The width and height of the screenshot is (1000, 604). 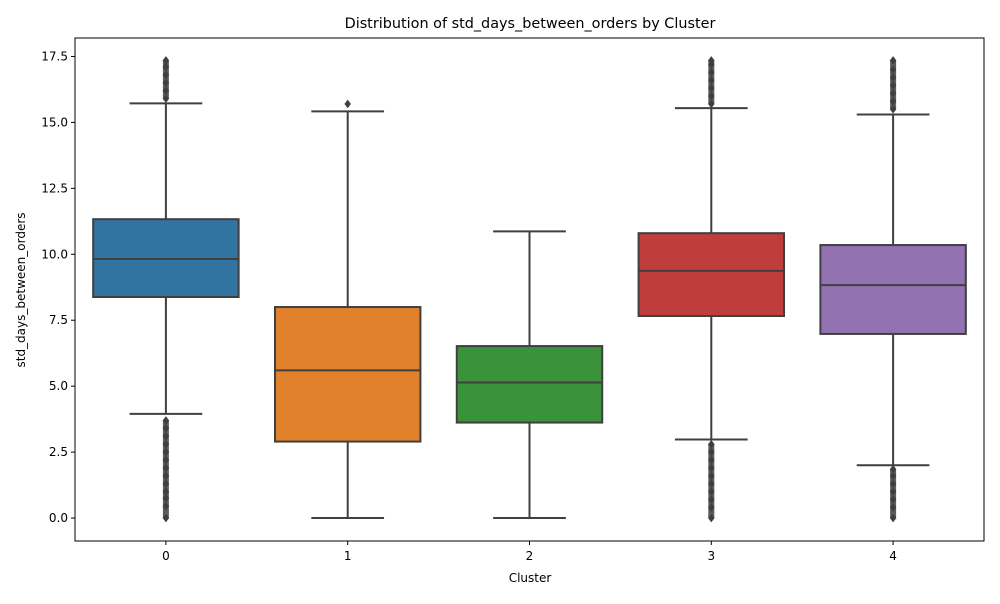 What do you see at coordinates (530, 578) in the screenshot?
I see `x-axis-label: Cluster` at bounding box center [530, 578].